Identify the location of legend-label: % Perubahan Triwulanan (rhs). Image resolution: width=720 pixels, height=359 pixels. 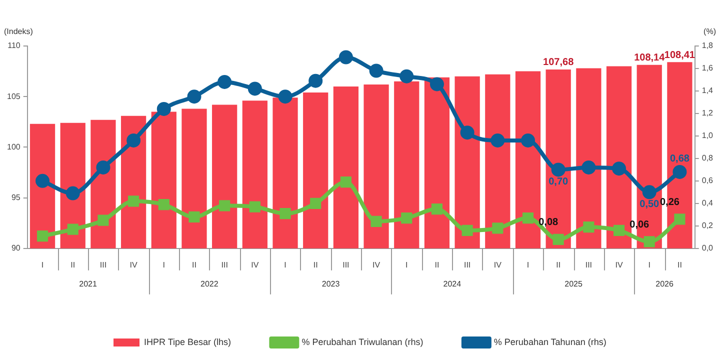
(363, 341).